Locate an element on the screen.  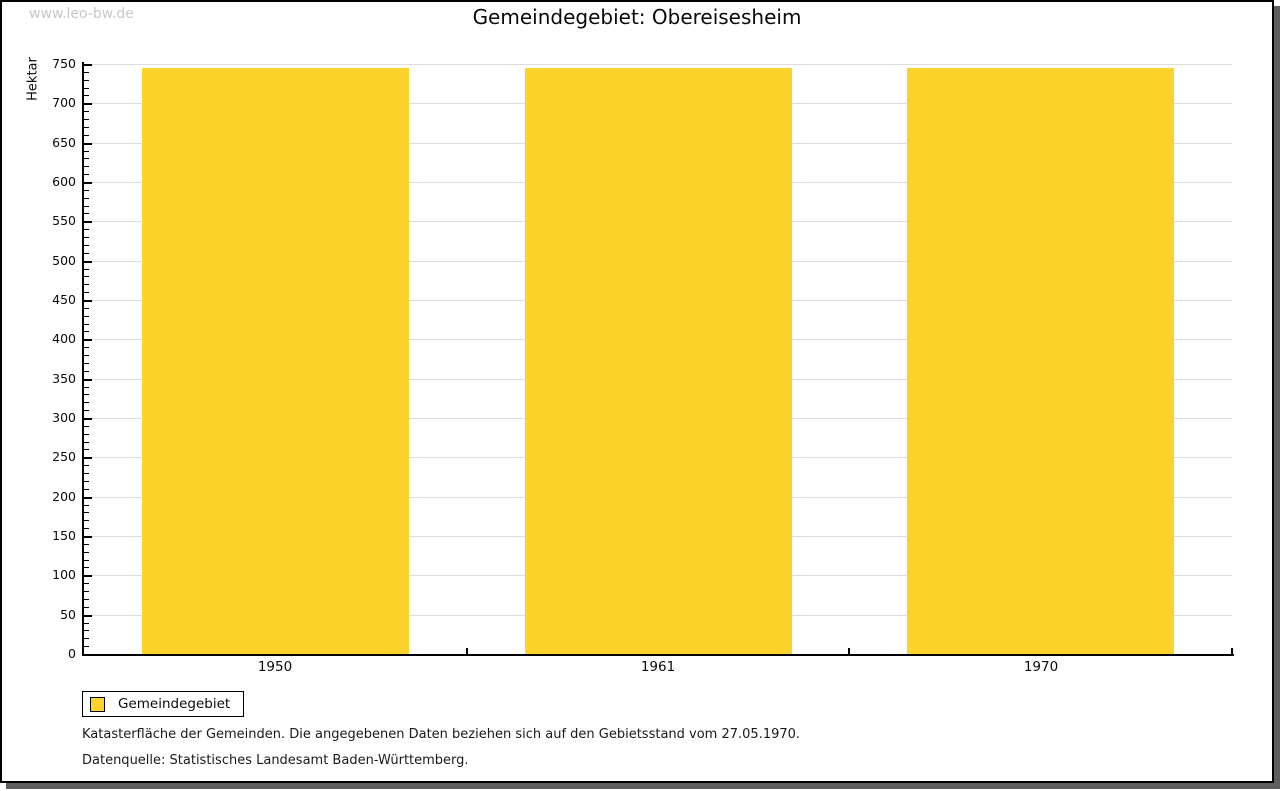
y-tick-label: 350 is located at coordinates (64, 378).